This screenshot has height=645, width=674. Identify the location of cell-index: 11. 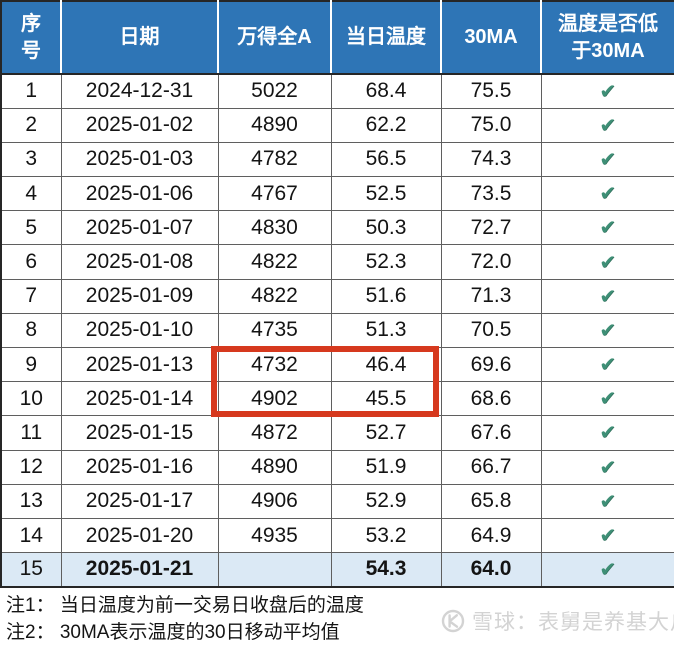
(31, 433).